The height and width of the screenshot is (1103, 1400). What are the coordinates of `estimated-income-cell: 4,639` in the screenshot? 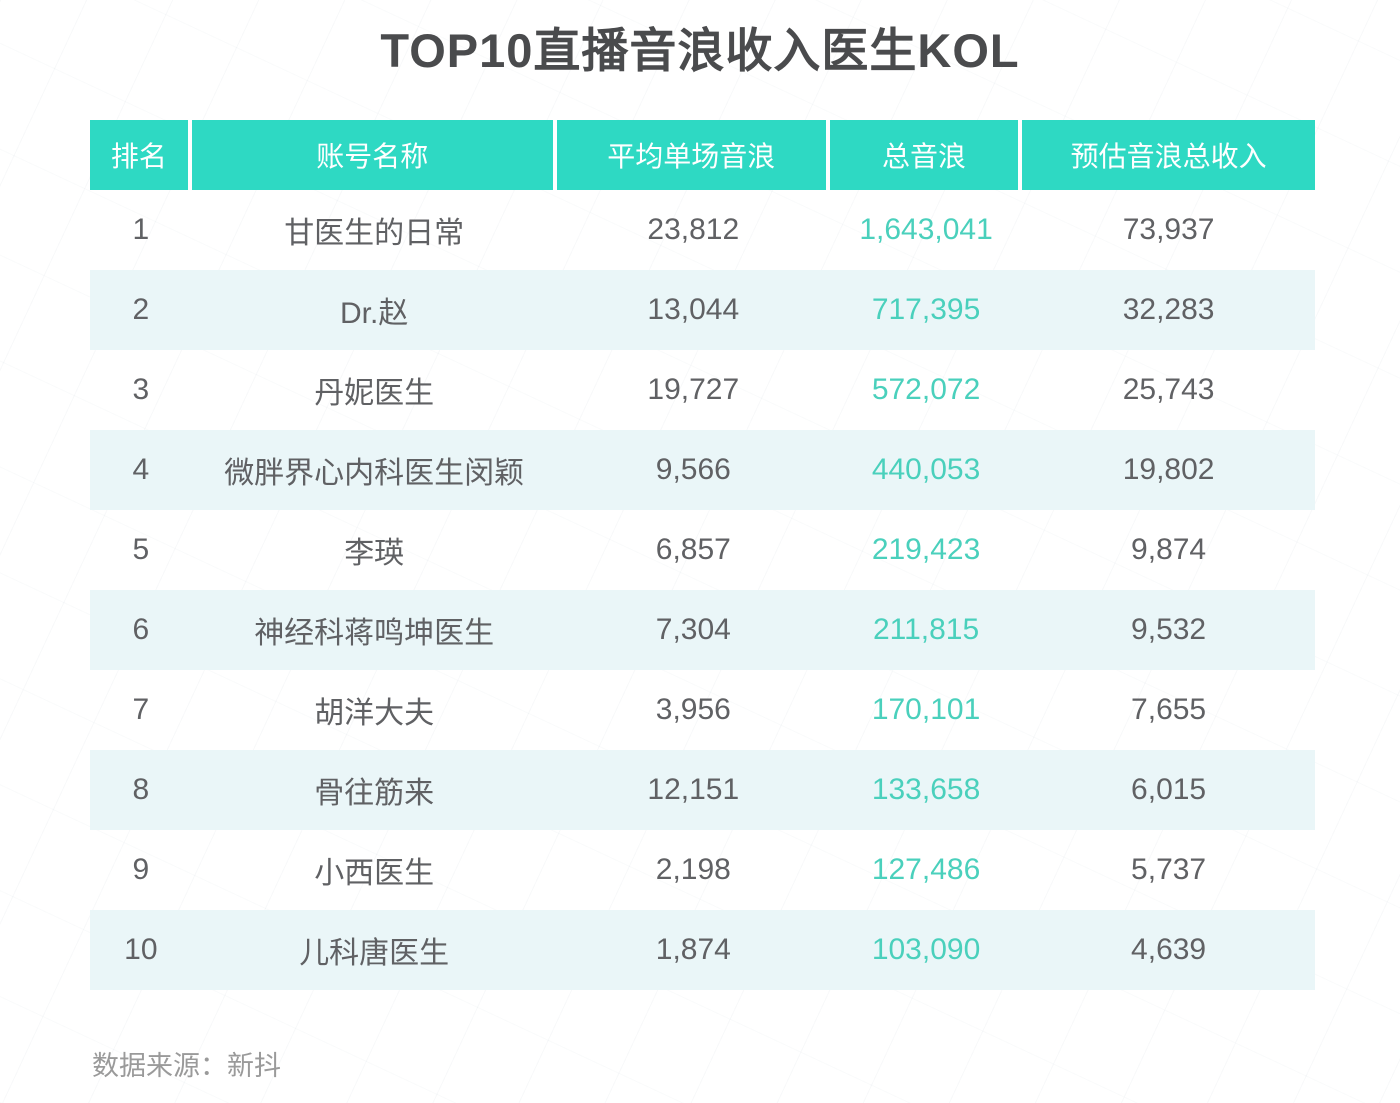 It's located at (1169, 949).